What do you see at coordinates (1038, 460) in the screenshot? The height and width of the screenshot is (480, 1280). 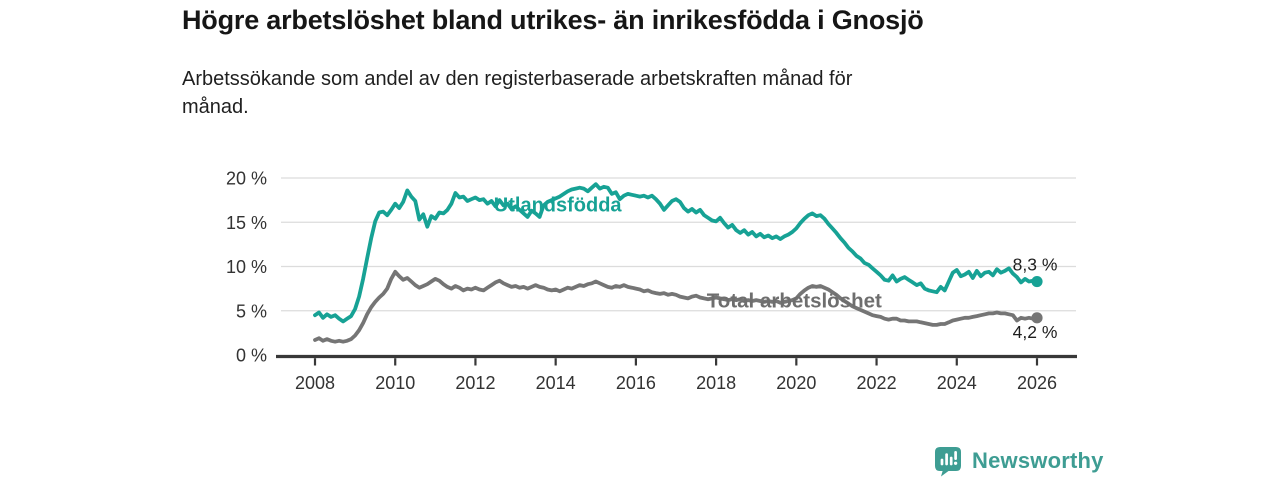 I see `newsworthy-logo-text: Newsworthy` at bounding box center [1038, 460].